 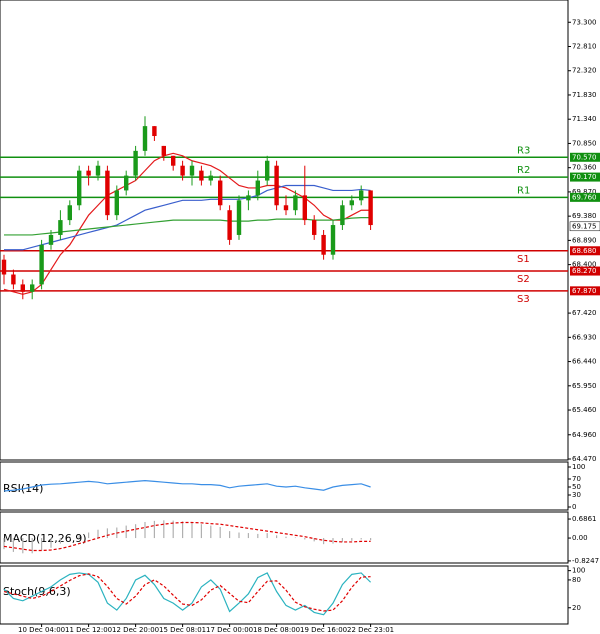 I want to click on rsi-panel, so click(x=284, y=486).